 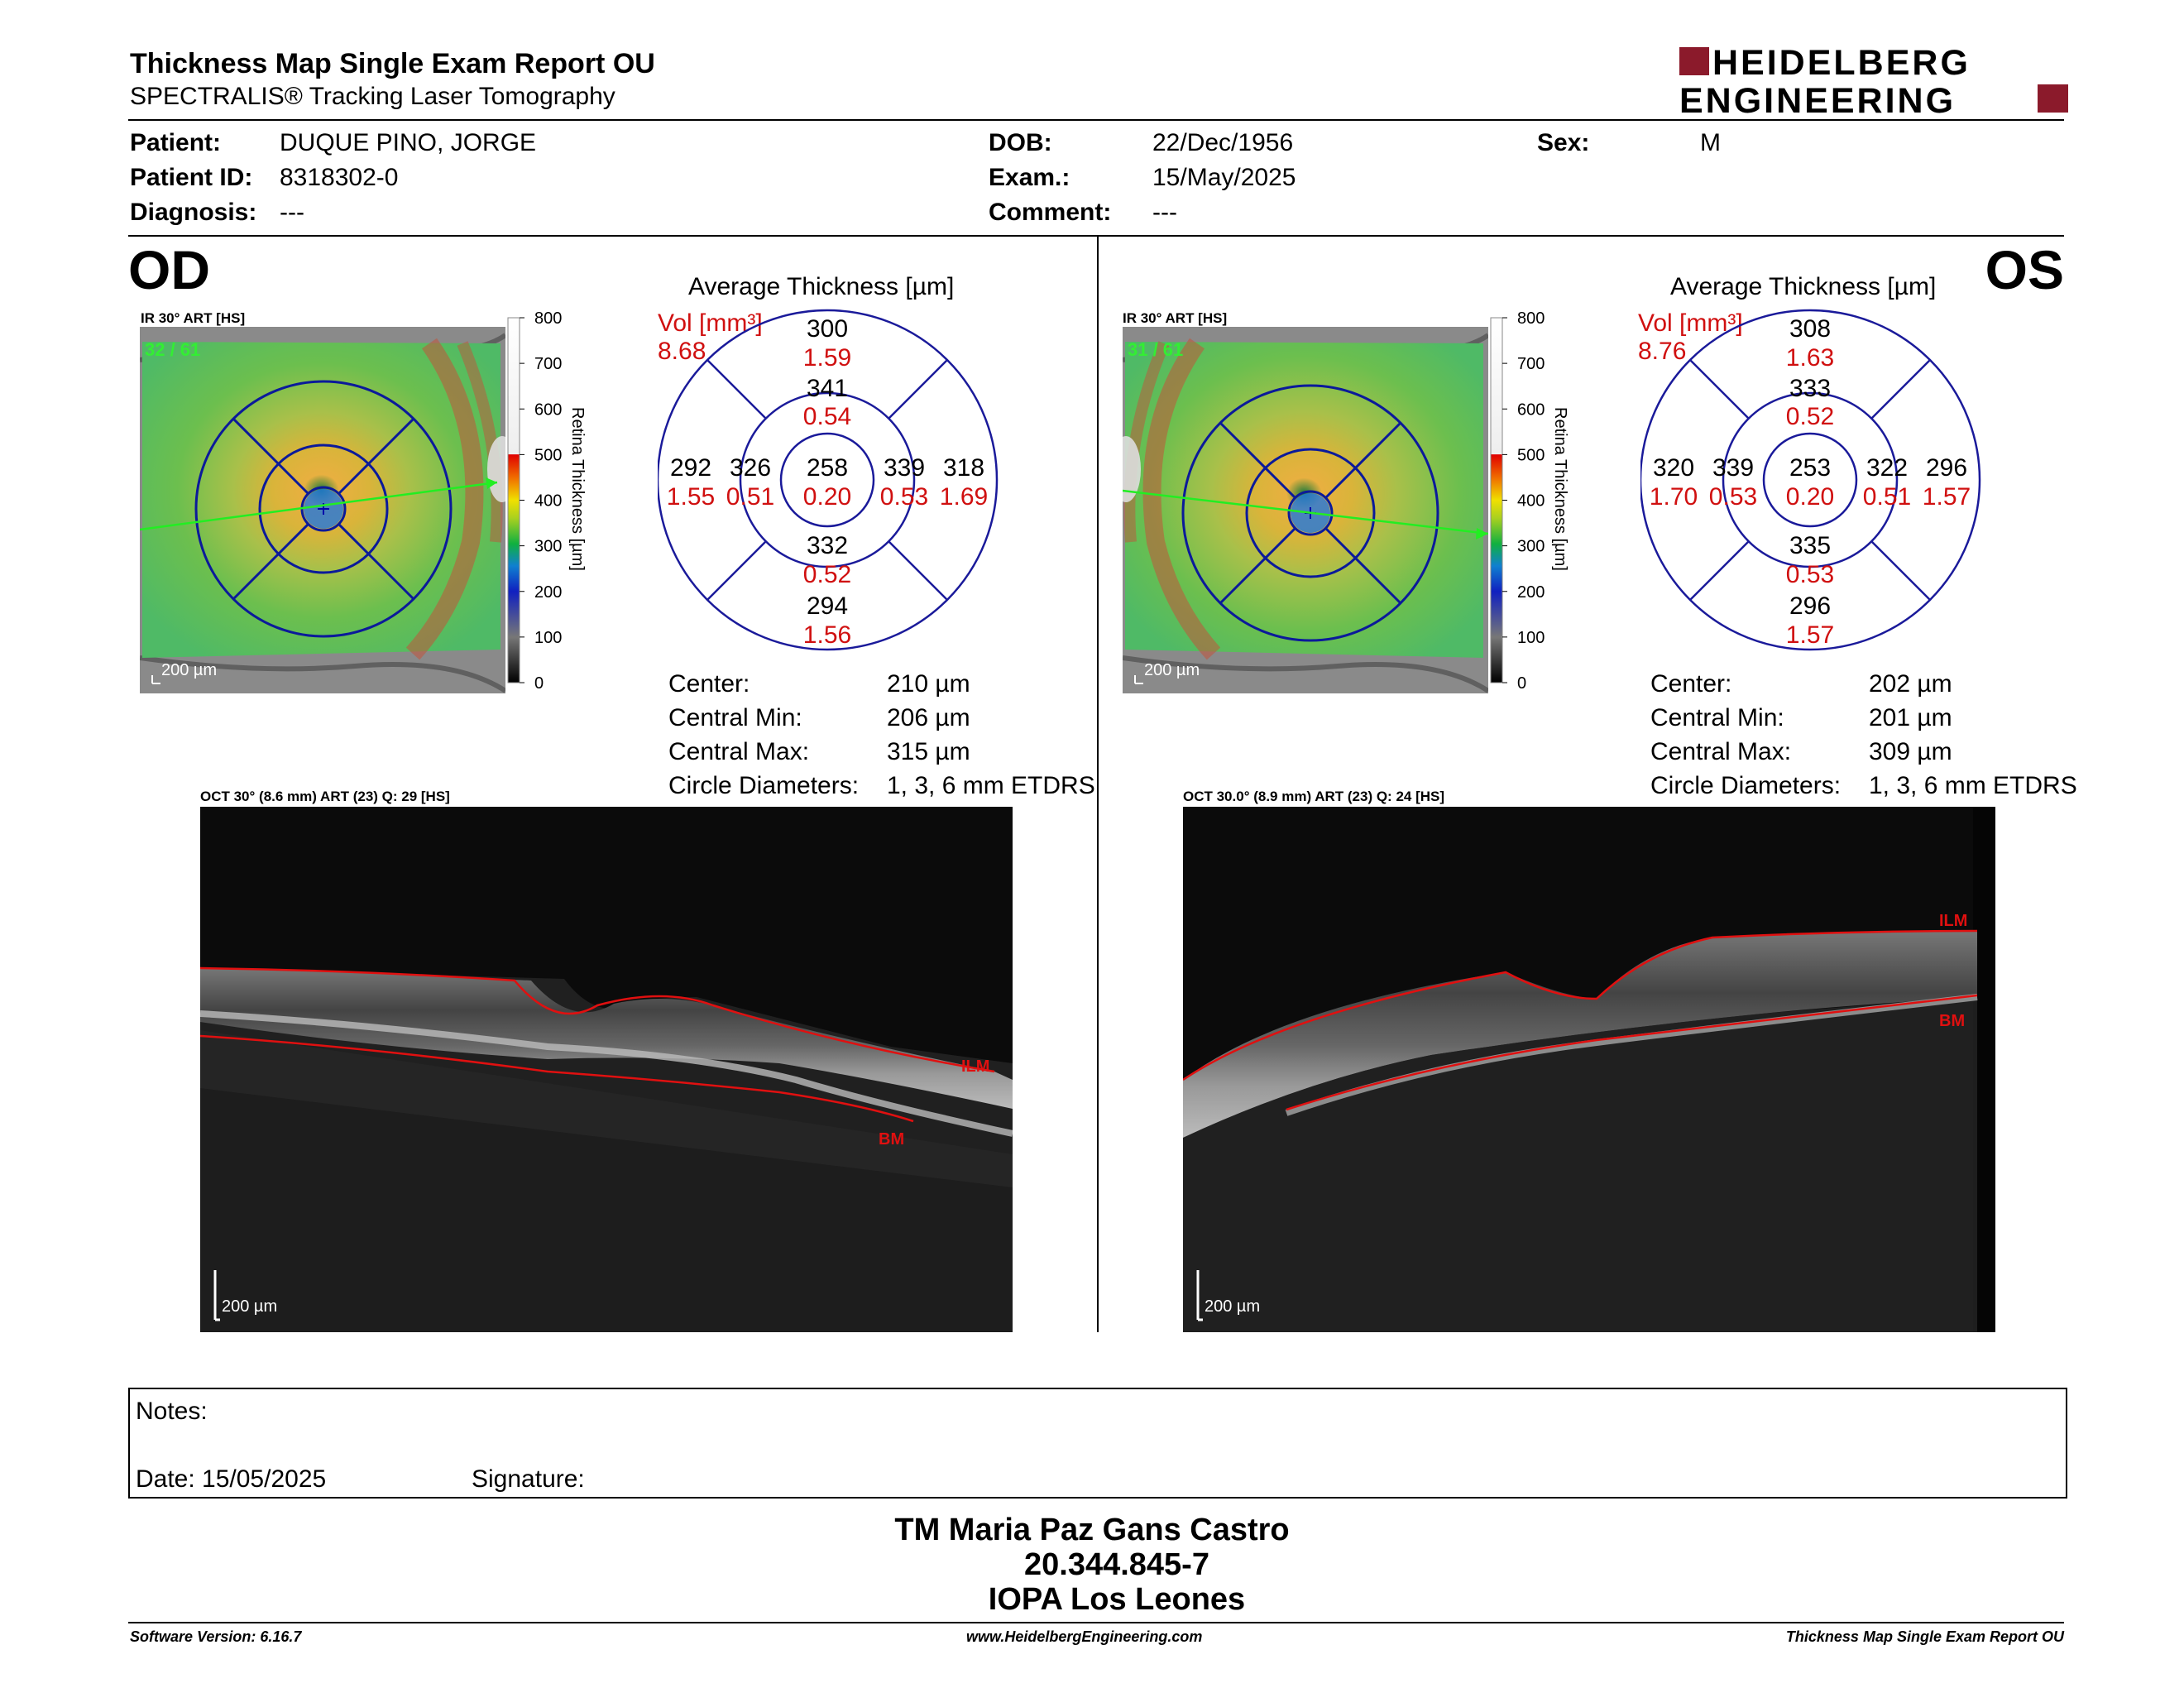 I want to click on os-ilm-label: ILM, so click(x=1953, y=921).